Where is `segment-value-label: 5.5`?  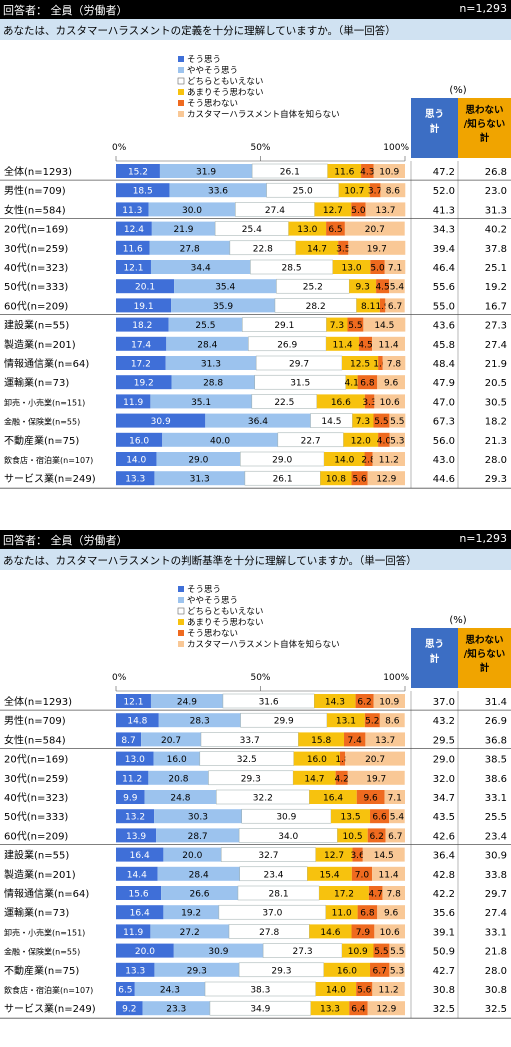
segment-value-label: 5.5 is located at coordinates (381, 952).